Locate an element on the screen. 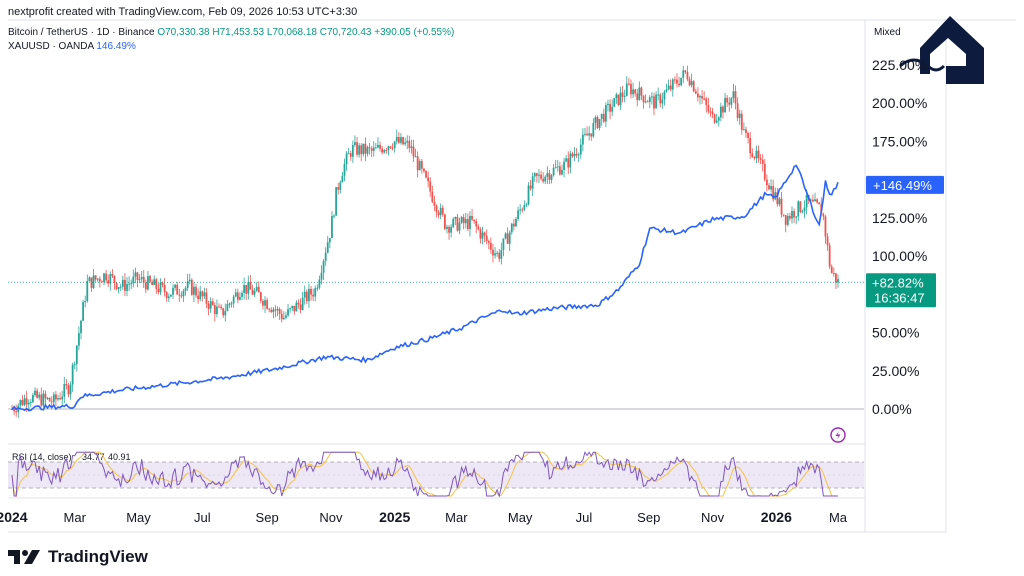 The height and width of the screenshot is (576, 1024). rsi-value-1: 34.77 is located at coordinates (93, 457).